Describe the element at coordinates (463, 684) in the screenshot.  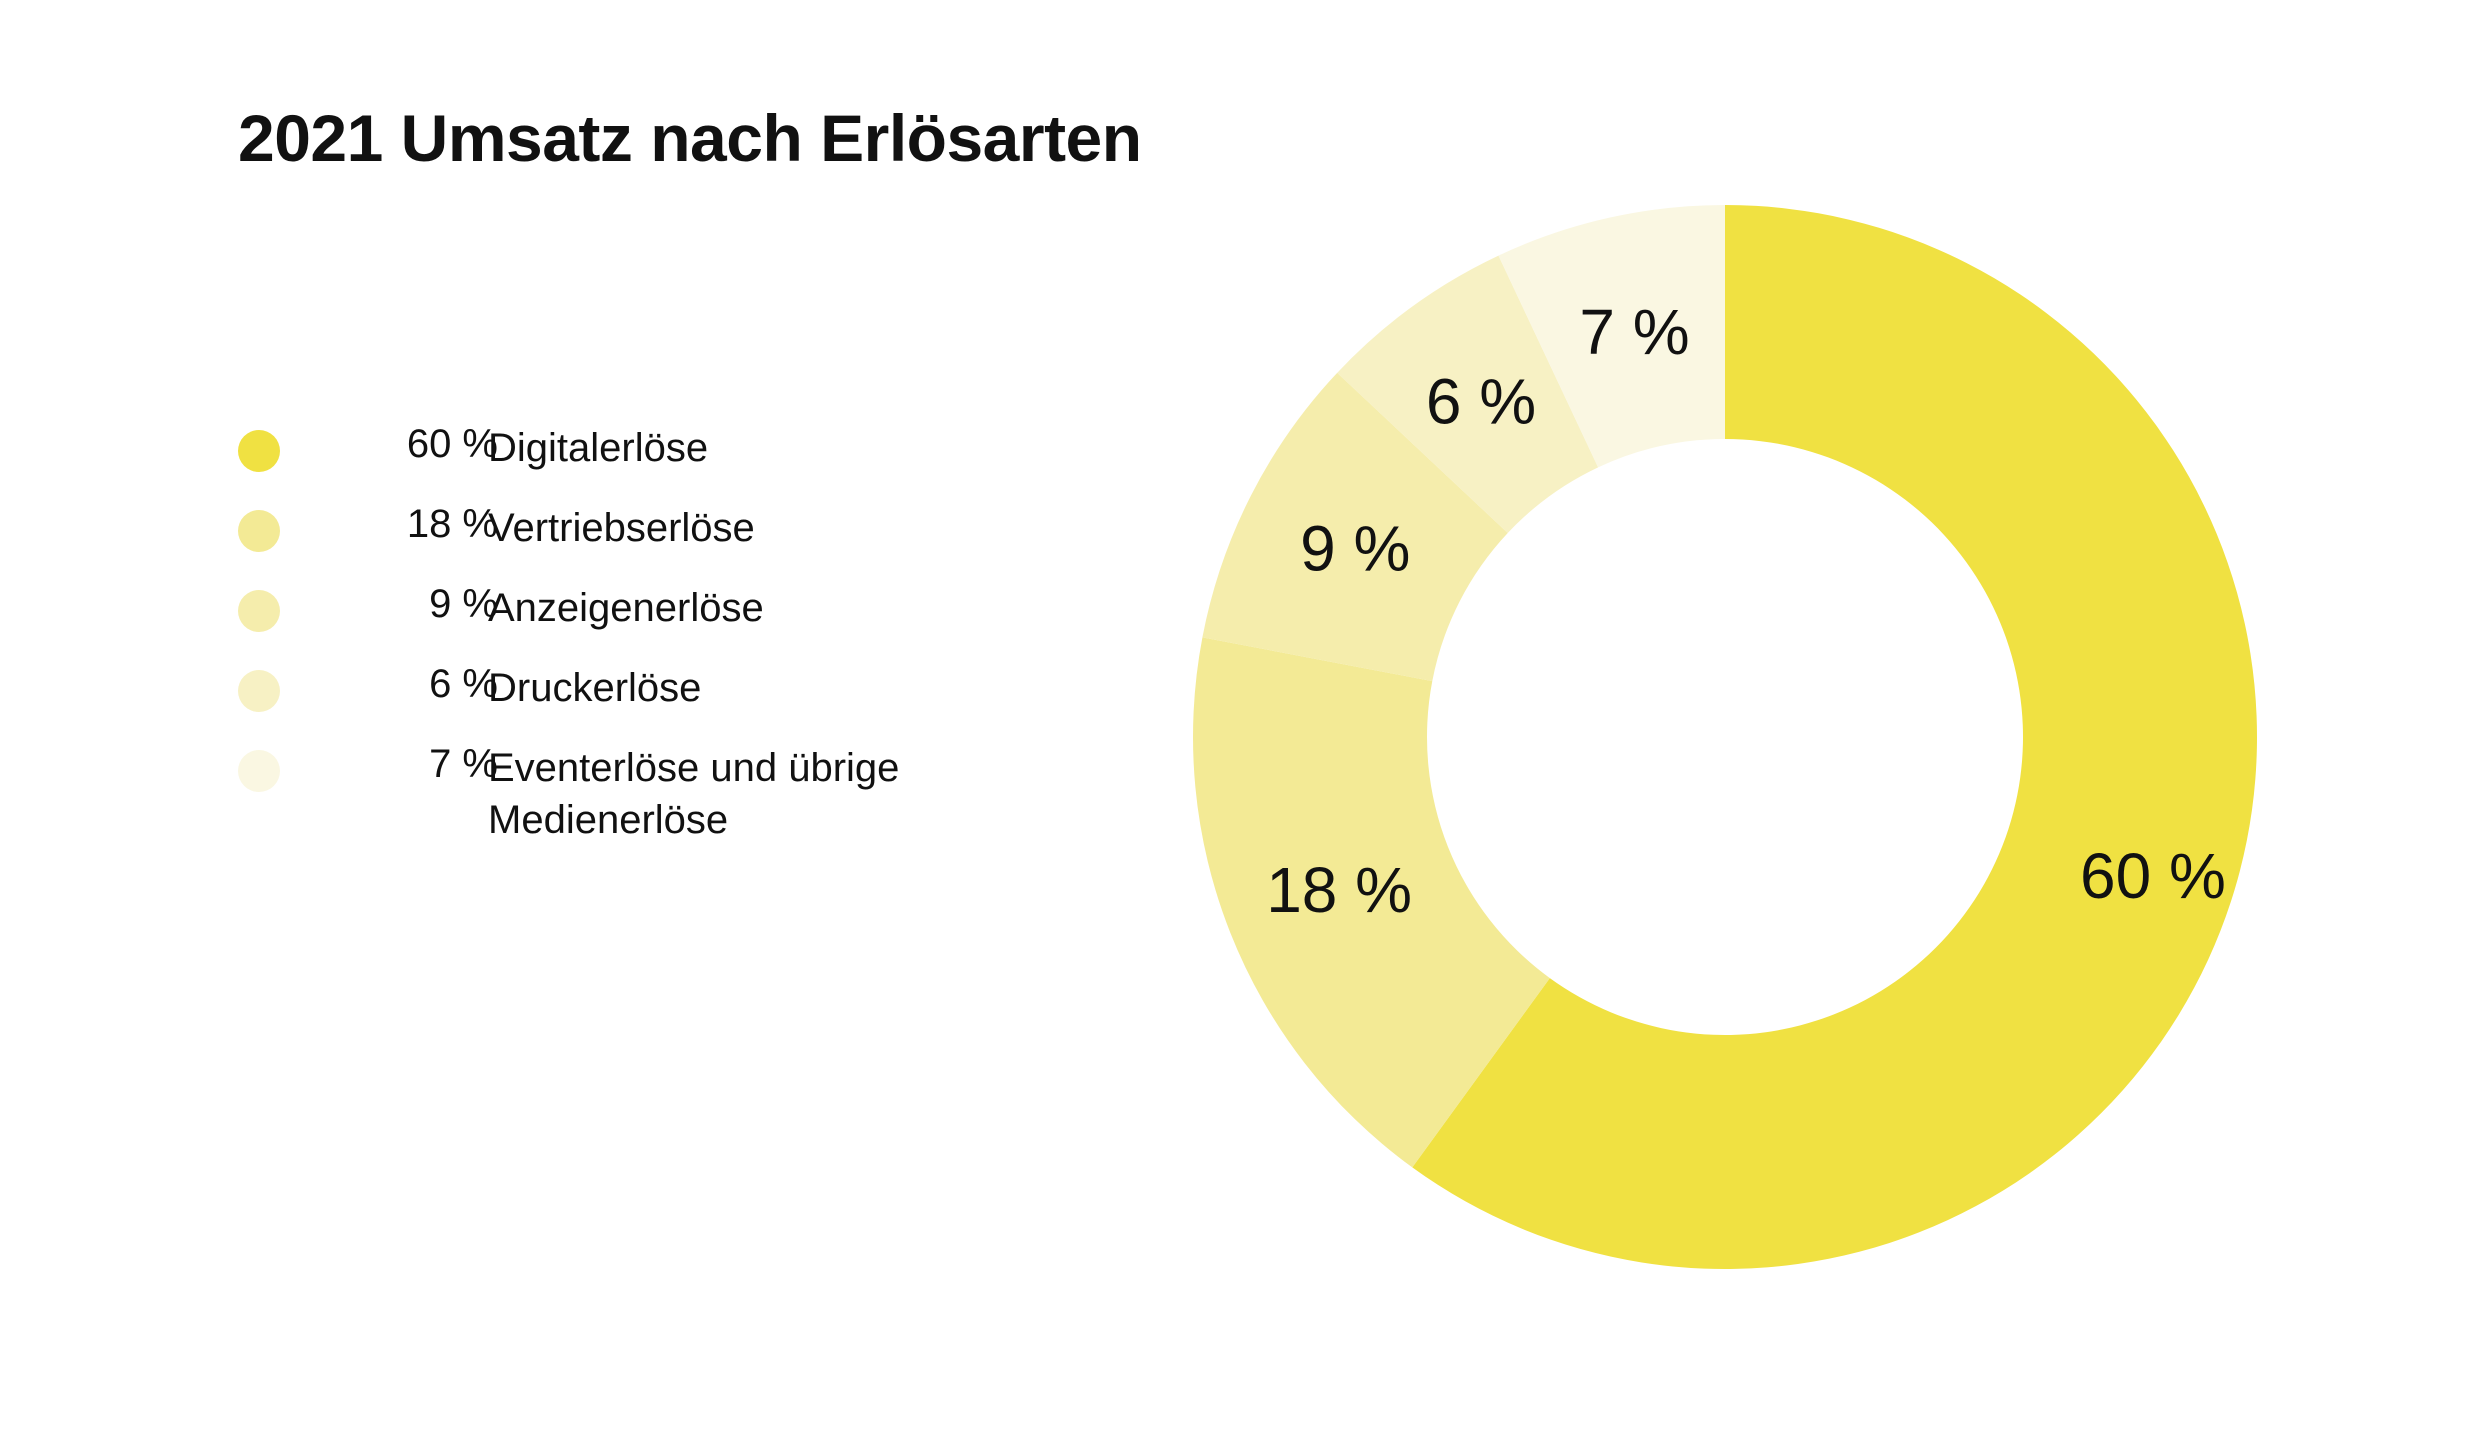
I see `legend-value: 6 %` at that location.